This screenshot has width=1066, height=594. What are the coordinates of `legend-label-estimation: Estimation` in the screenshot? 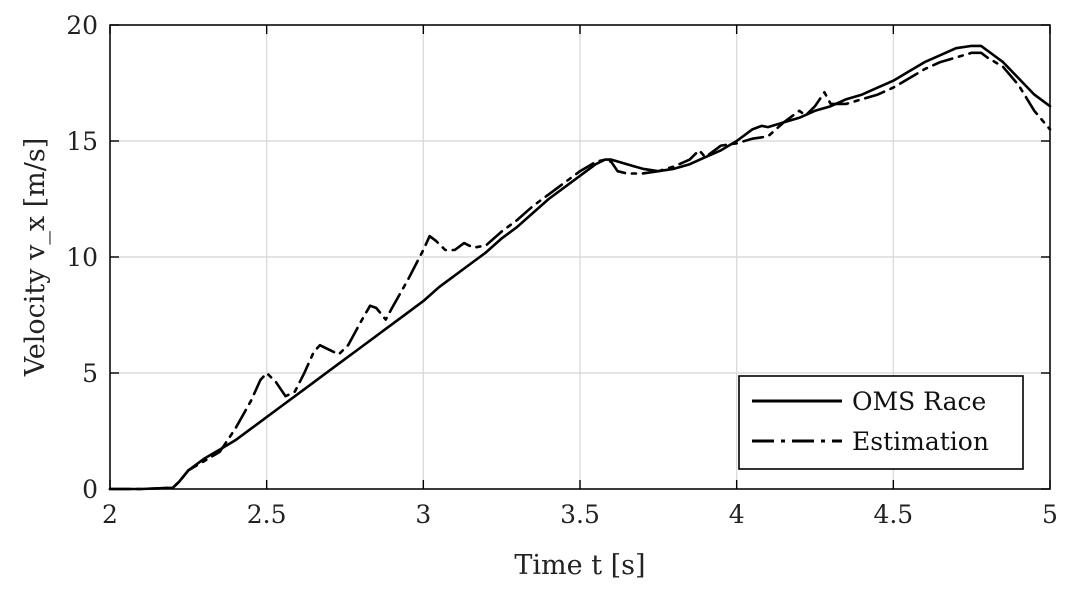 It's located at (920, 441).